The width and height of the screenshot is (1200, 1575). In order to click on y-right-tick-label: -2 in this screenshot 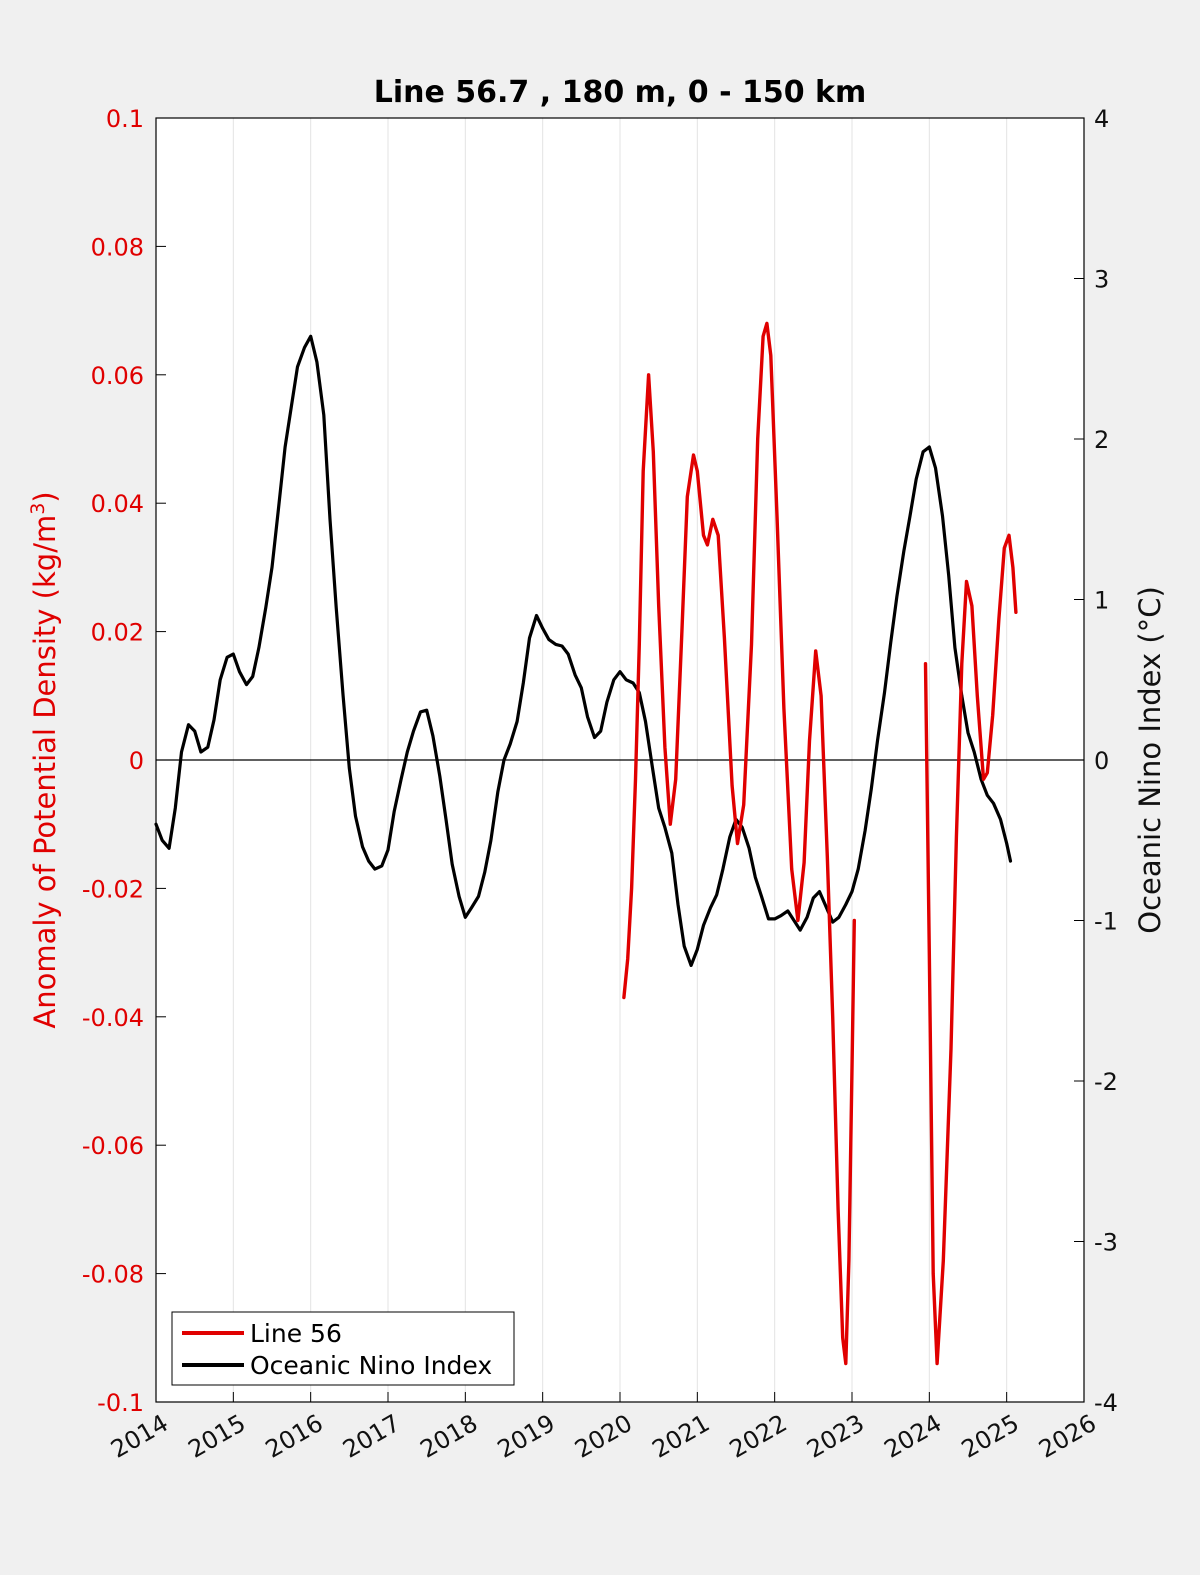, I will do `click(1106, 1082)`.